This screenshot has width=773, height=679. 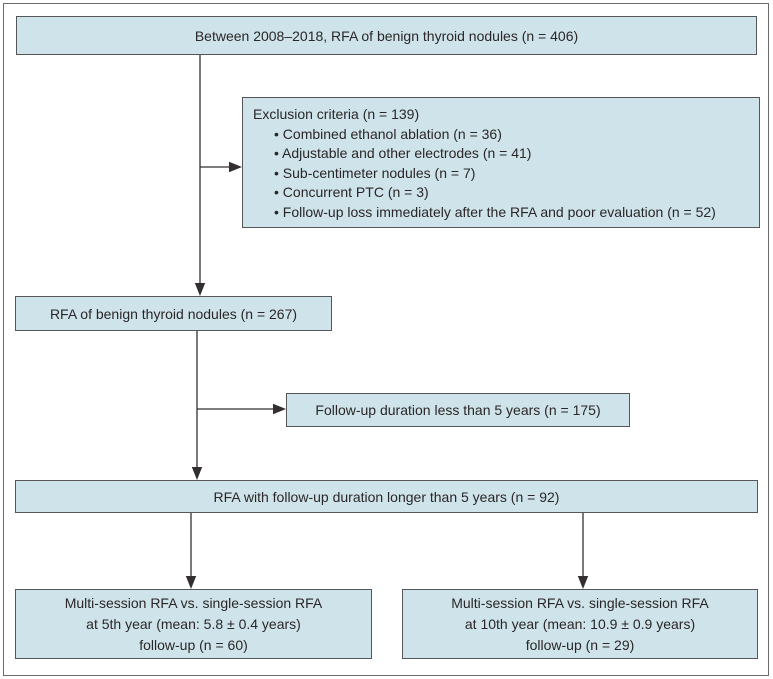 I want to click on arrowhead-to-short, so click(x=279, y=409).